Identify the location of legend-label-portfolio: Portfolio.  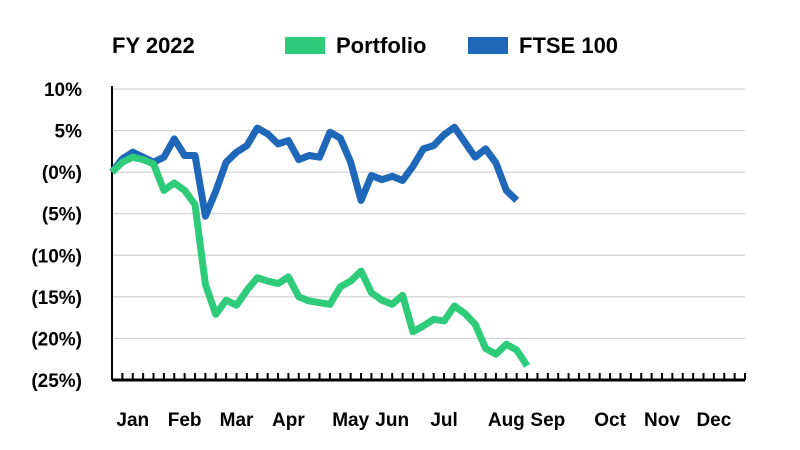
(381, 45).